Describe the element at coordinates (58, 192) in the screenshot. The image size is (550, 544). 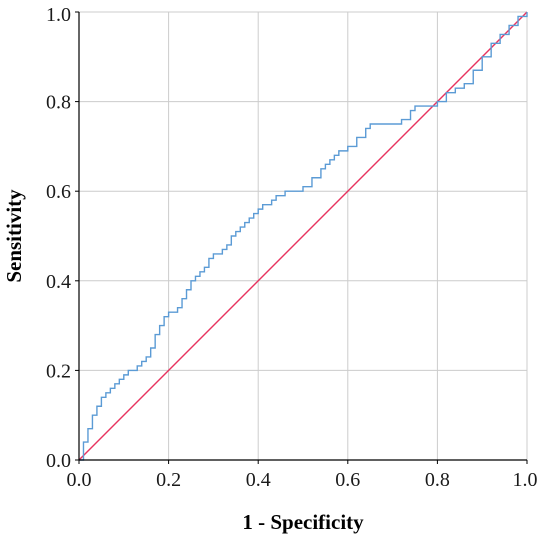
I see `y-tick-label: 0.6` at that location.